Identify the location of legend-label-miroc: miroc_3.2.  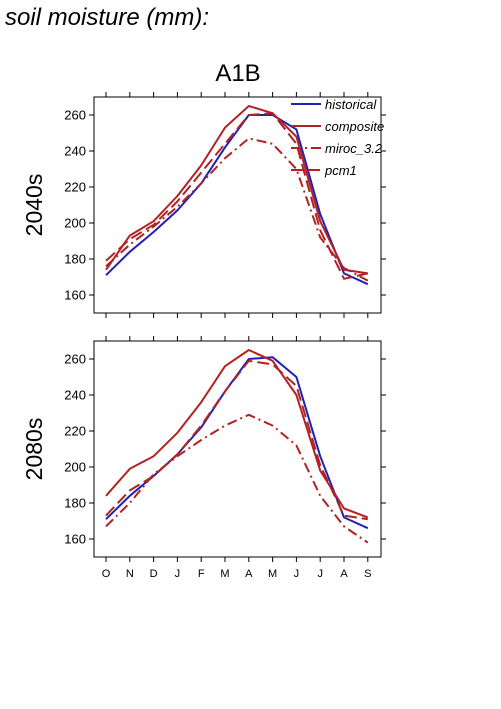
(354, 148).